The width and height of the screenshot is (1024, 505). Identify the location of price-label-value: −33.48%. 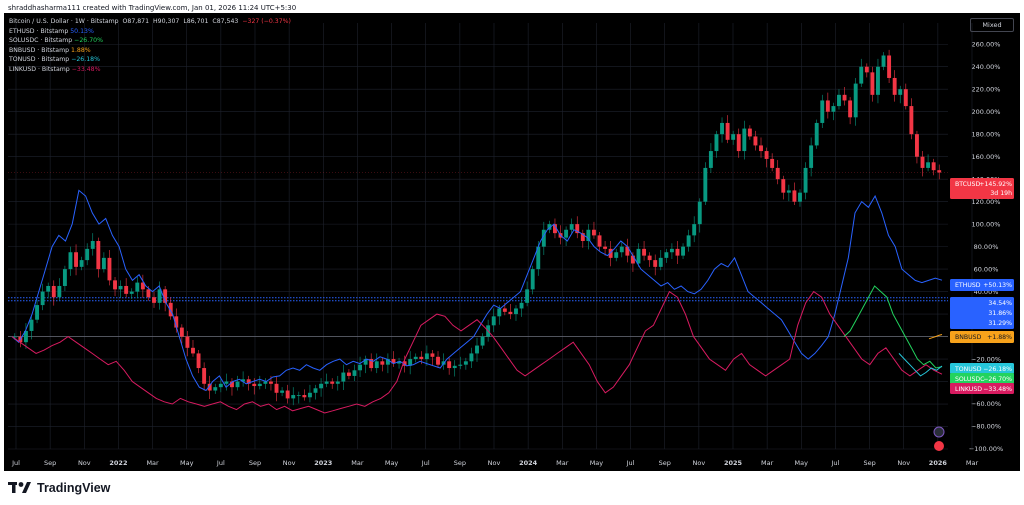
(997, 389).